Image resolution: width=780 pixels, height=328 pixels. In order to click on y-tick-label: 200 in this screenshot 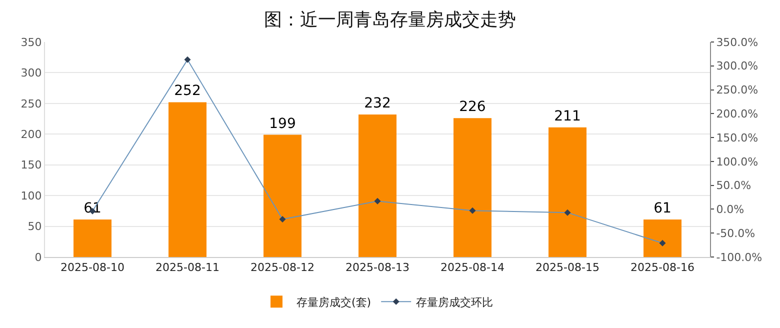, I will do `click(31, 134)`.